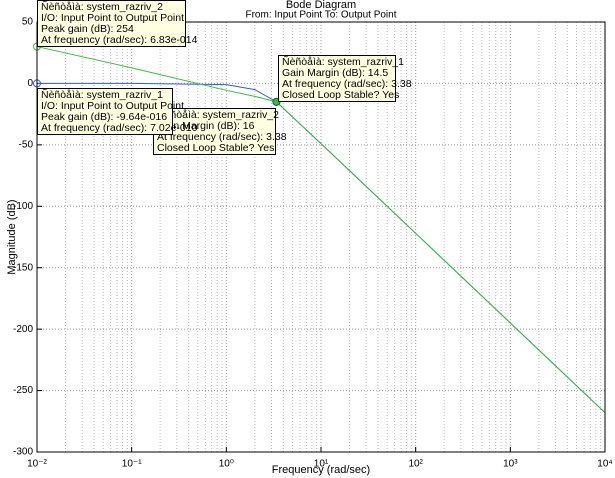 This screenshot has height=478, width=615. What do you see at coordinates (23, 206) in the screenshot?
I see `y-tick-label: -100` at bounding box center [23, 206].